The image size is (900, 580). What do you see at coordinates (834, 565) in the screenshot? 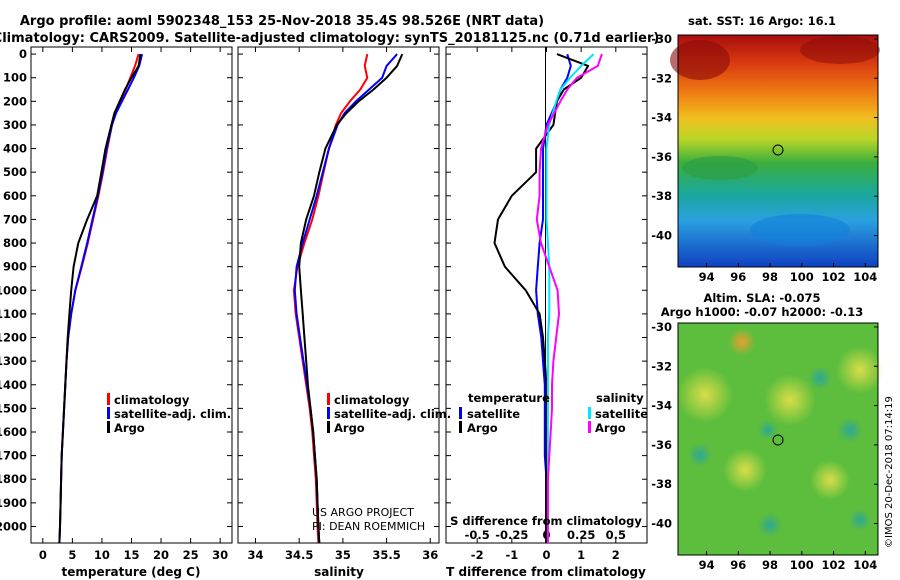
I see `lon-tick-label: 102` at bounding box center [834, 565].